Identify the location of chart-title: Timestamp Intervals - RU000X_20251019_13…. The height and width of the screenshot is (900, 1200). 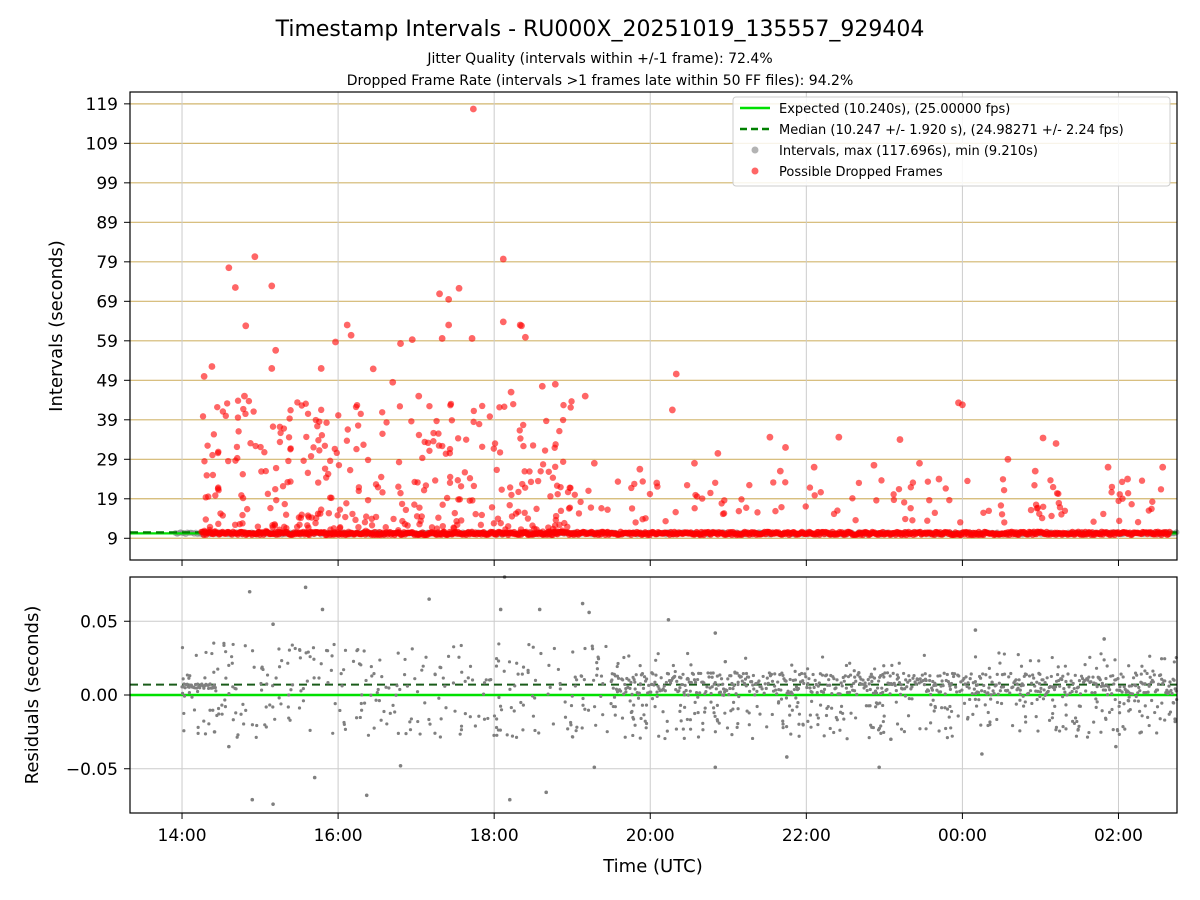
(600, 29).